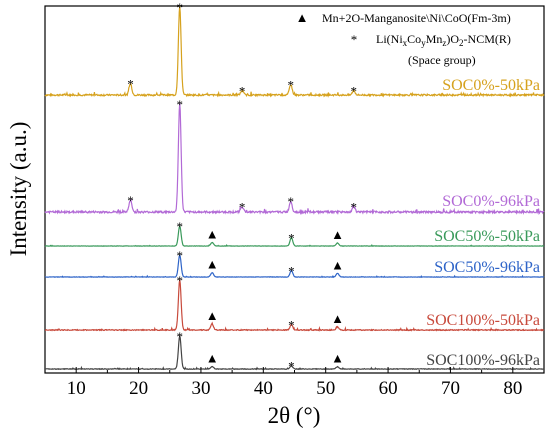 This screenshot has width=550, height=435. Describe the element at coordinates (294, 305) in the screenshot. I see `series-line-soc100-50kpa` at that location.